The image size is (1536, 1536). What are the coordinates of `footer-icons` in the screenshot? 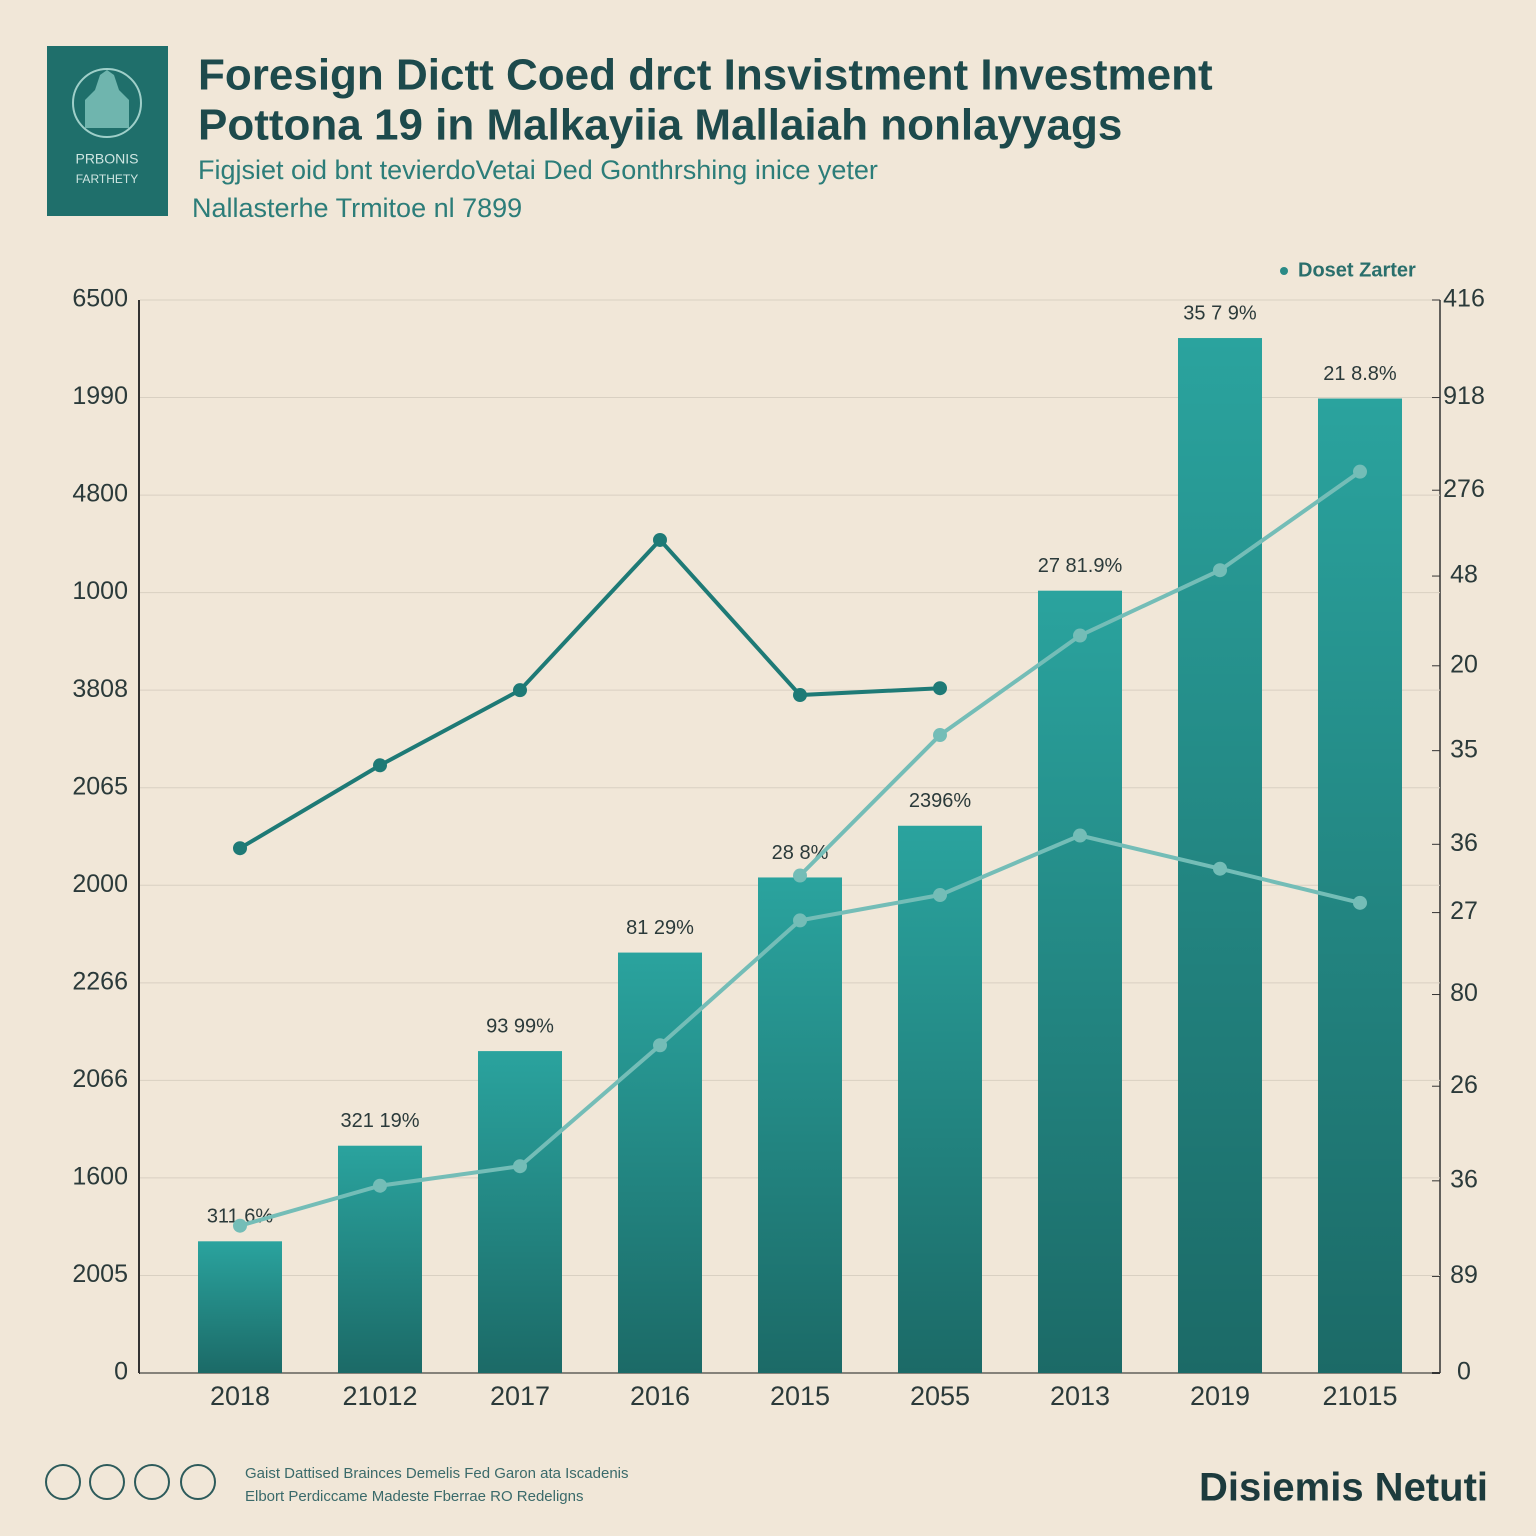 It's located at (130, 1482).